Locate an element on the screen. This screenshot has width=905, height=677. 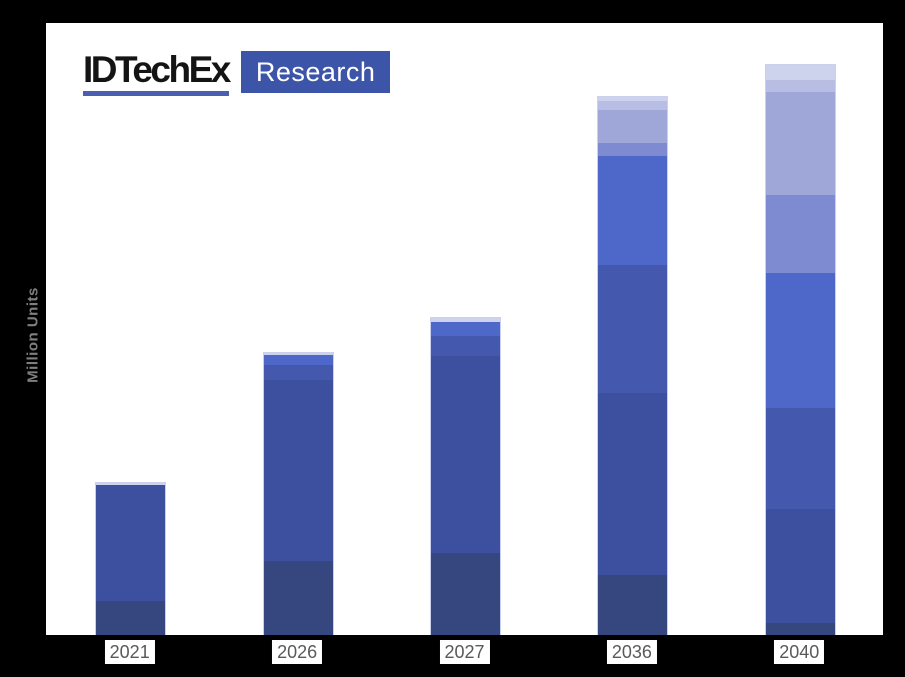
bar-2027 is located at coordinates (465, 476).